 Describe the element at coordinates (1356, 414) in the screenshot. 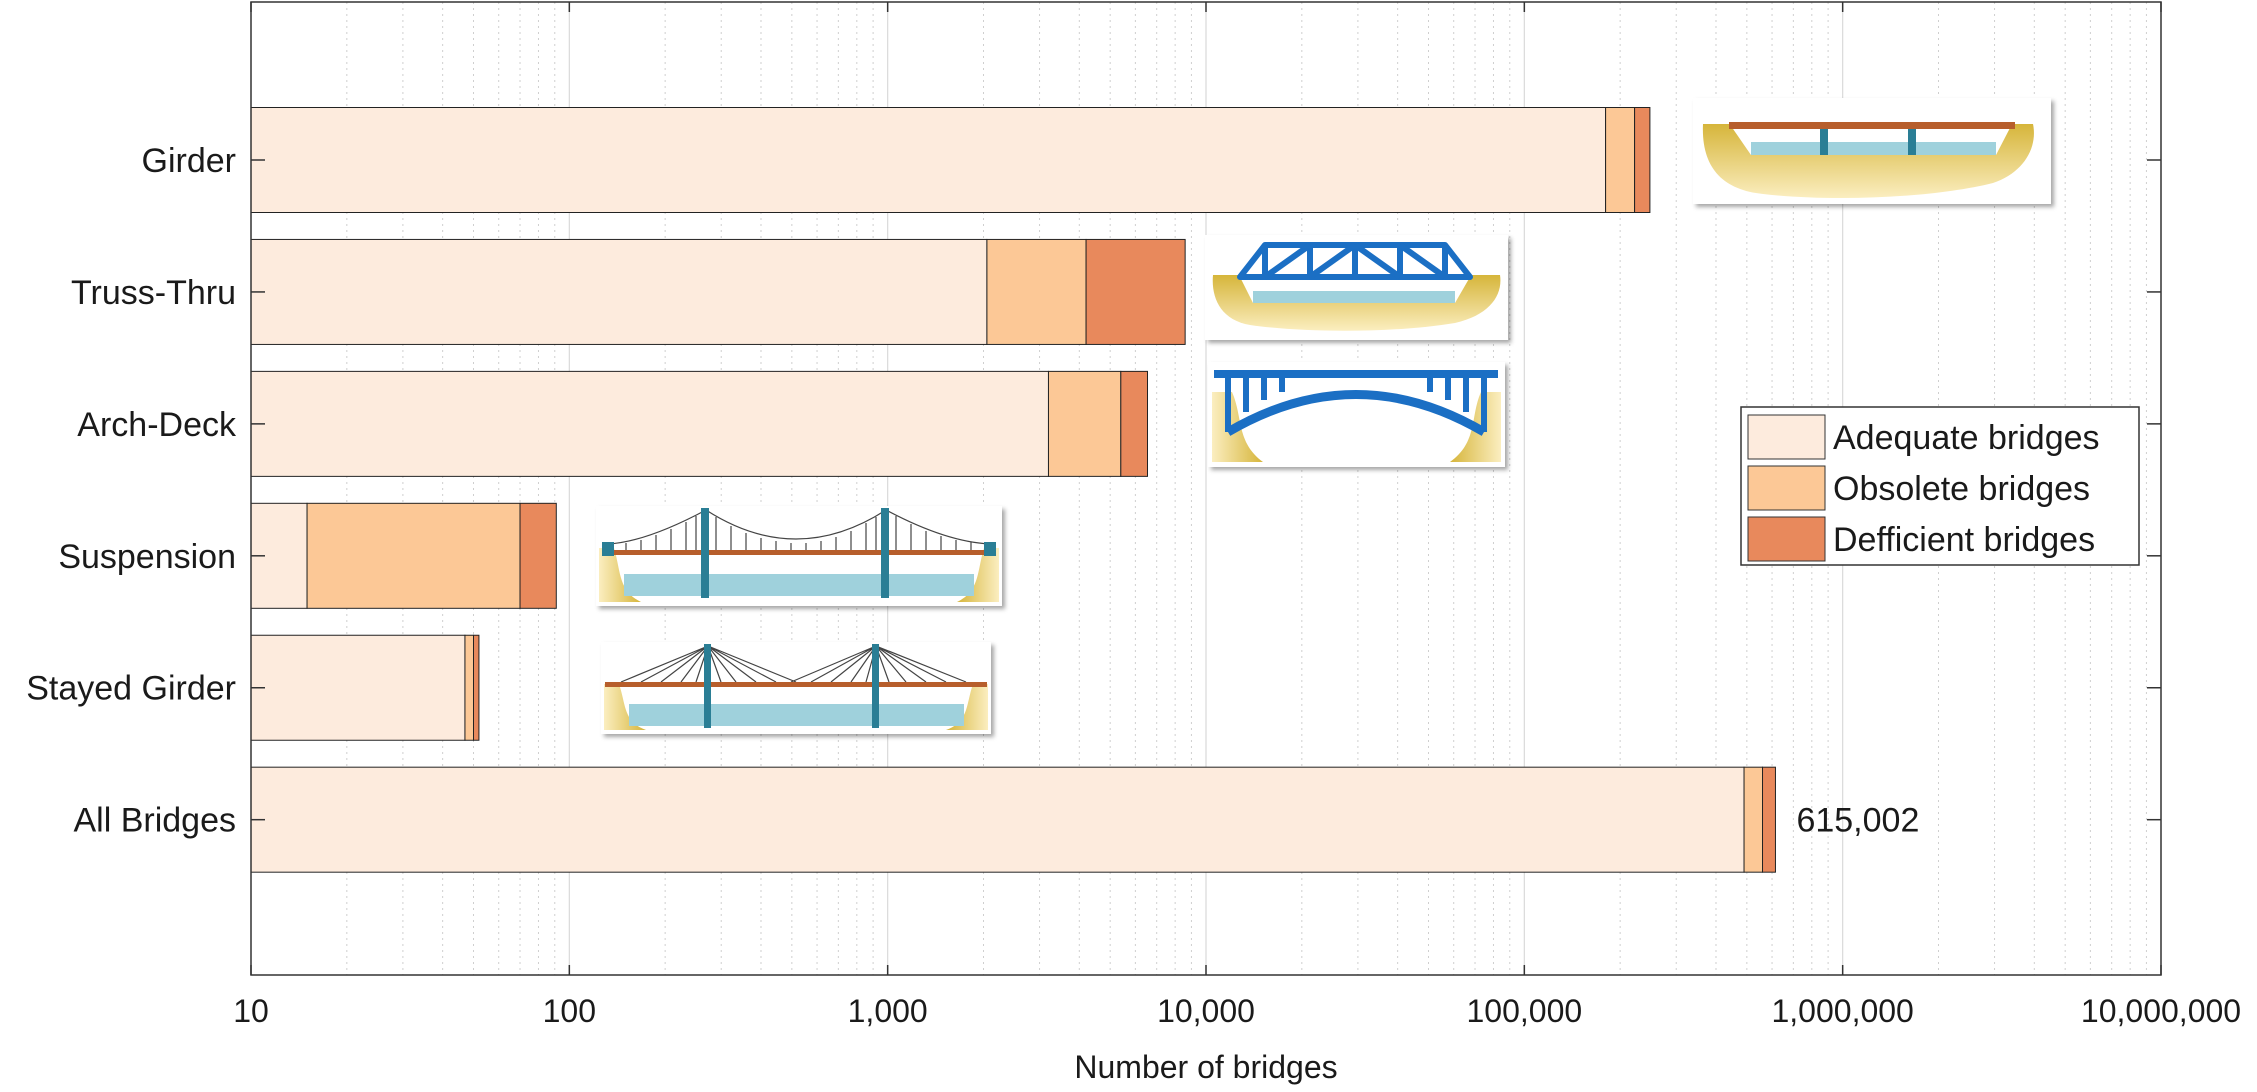

I see `arch-bridge-icon` at that location.